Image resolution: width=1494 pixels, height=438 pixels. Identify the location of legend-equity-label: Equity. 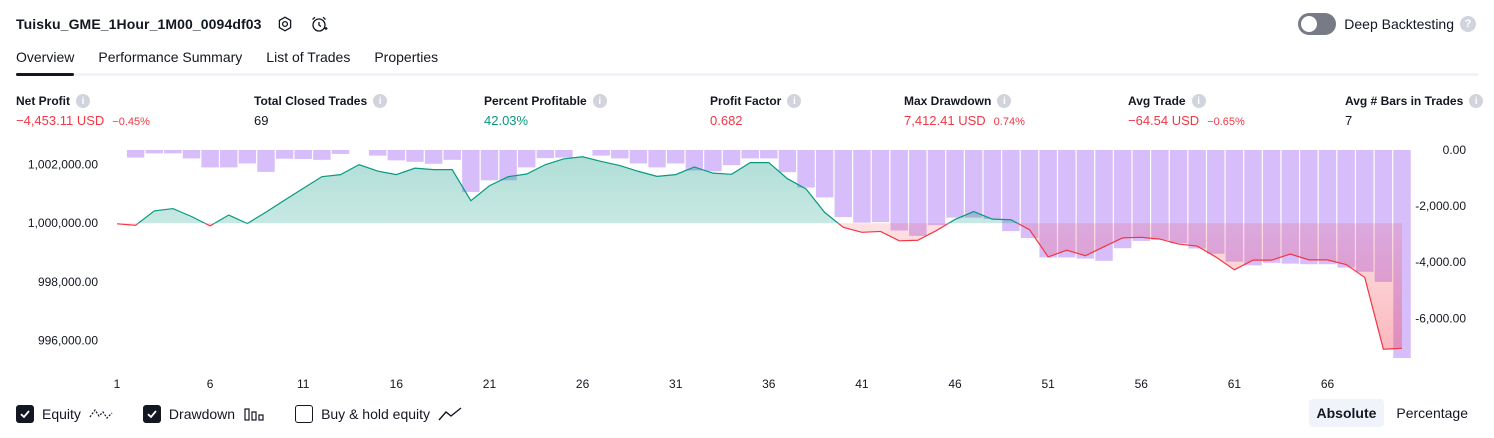
(61, 414).